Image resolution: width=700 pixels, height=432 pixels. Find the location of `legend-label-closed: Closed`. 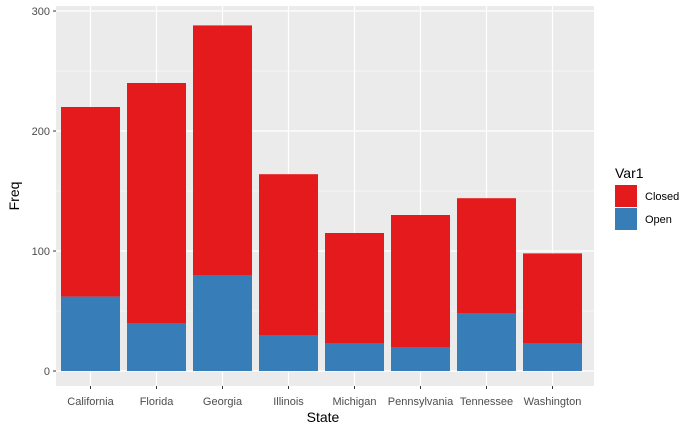

legend-label-closed: Closed is located at coordinates (662, 197).